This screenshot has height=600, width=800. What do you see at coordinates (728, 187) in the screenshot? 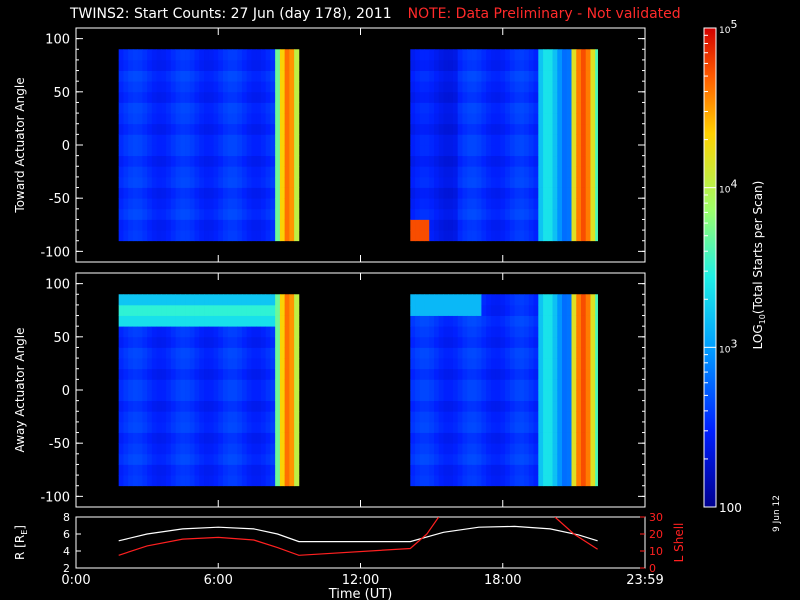
I see `colorbar-tick-label: 104` at bounding box center [728, 187].